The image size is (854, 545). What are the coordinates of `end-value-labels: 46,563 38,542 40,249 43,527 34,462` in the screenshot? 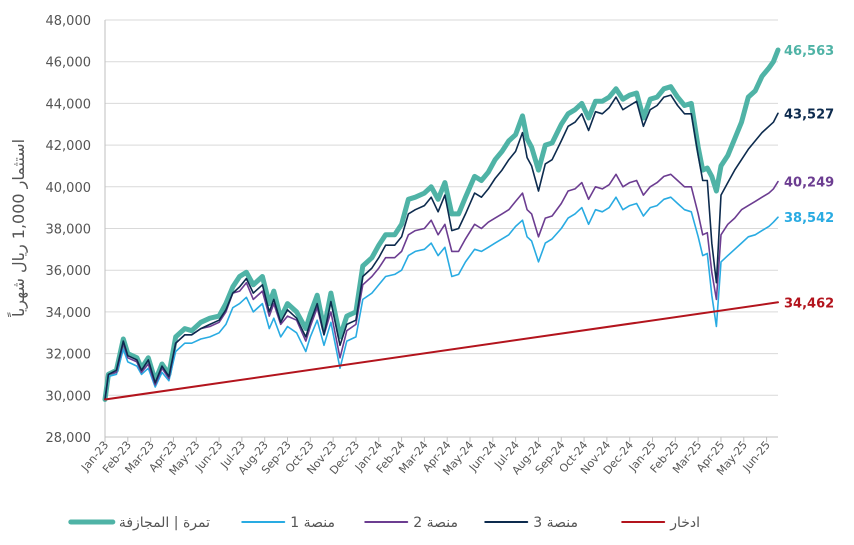 It's located at (809, 177).